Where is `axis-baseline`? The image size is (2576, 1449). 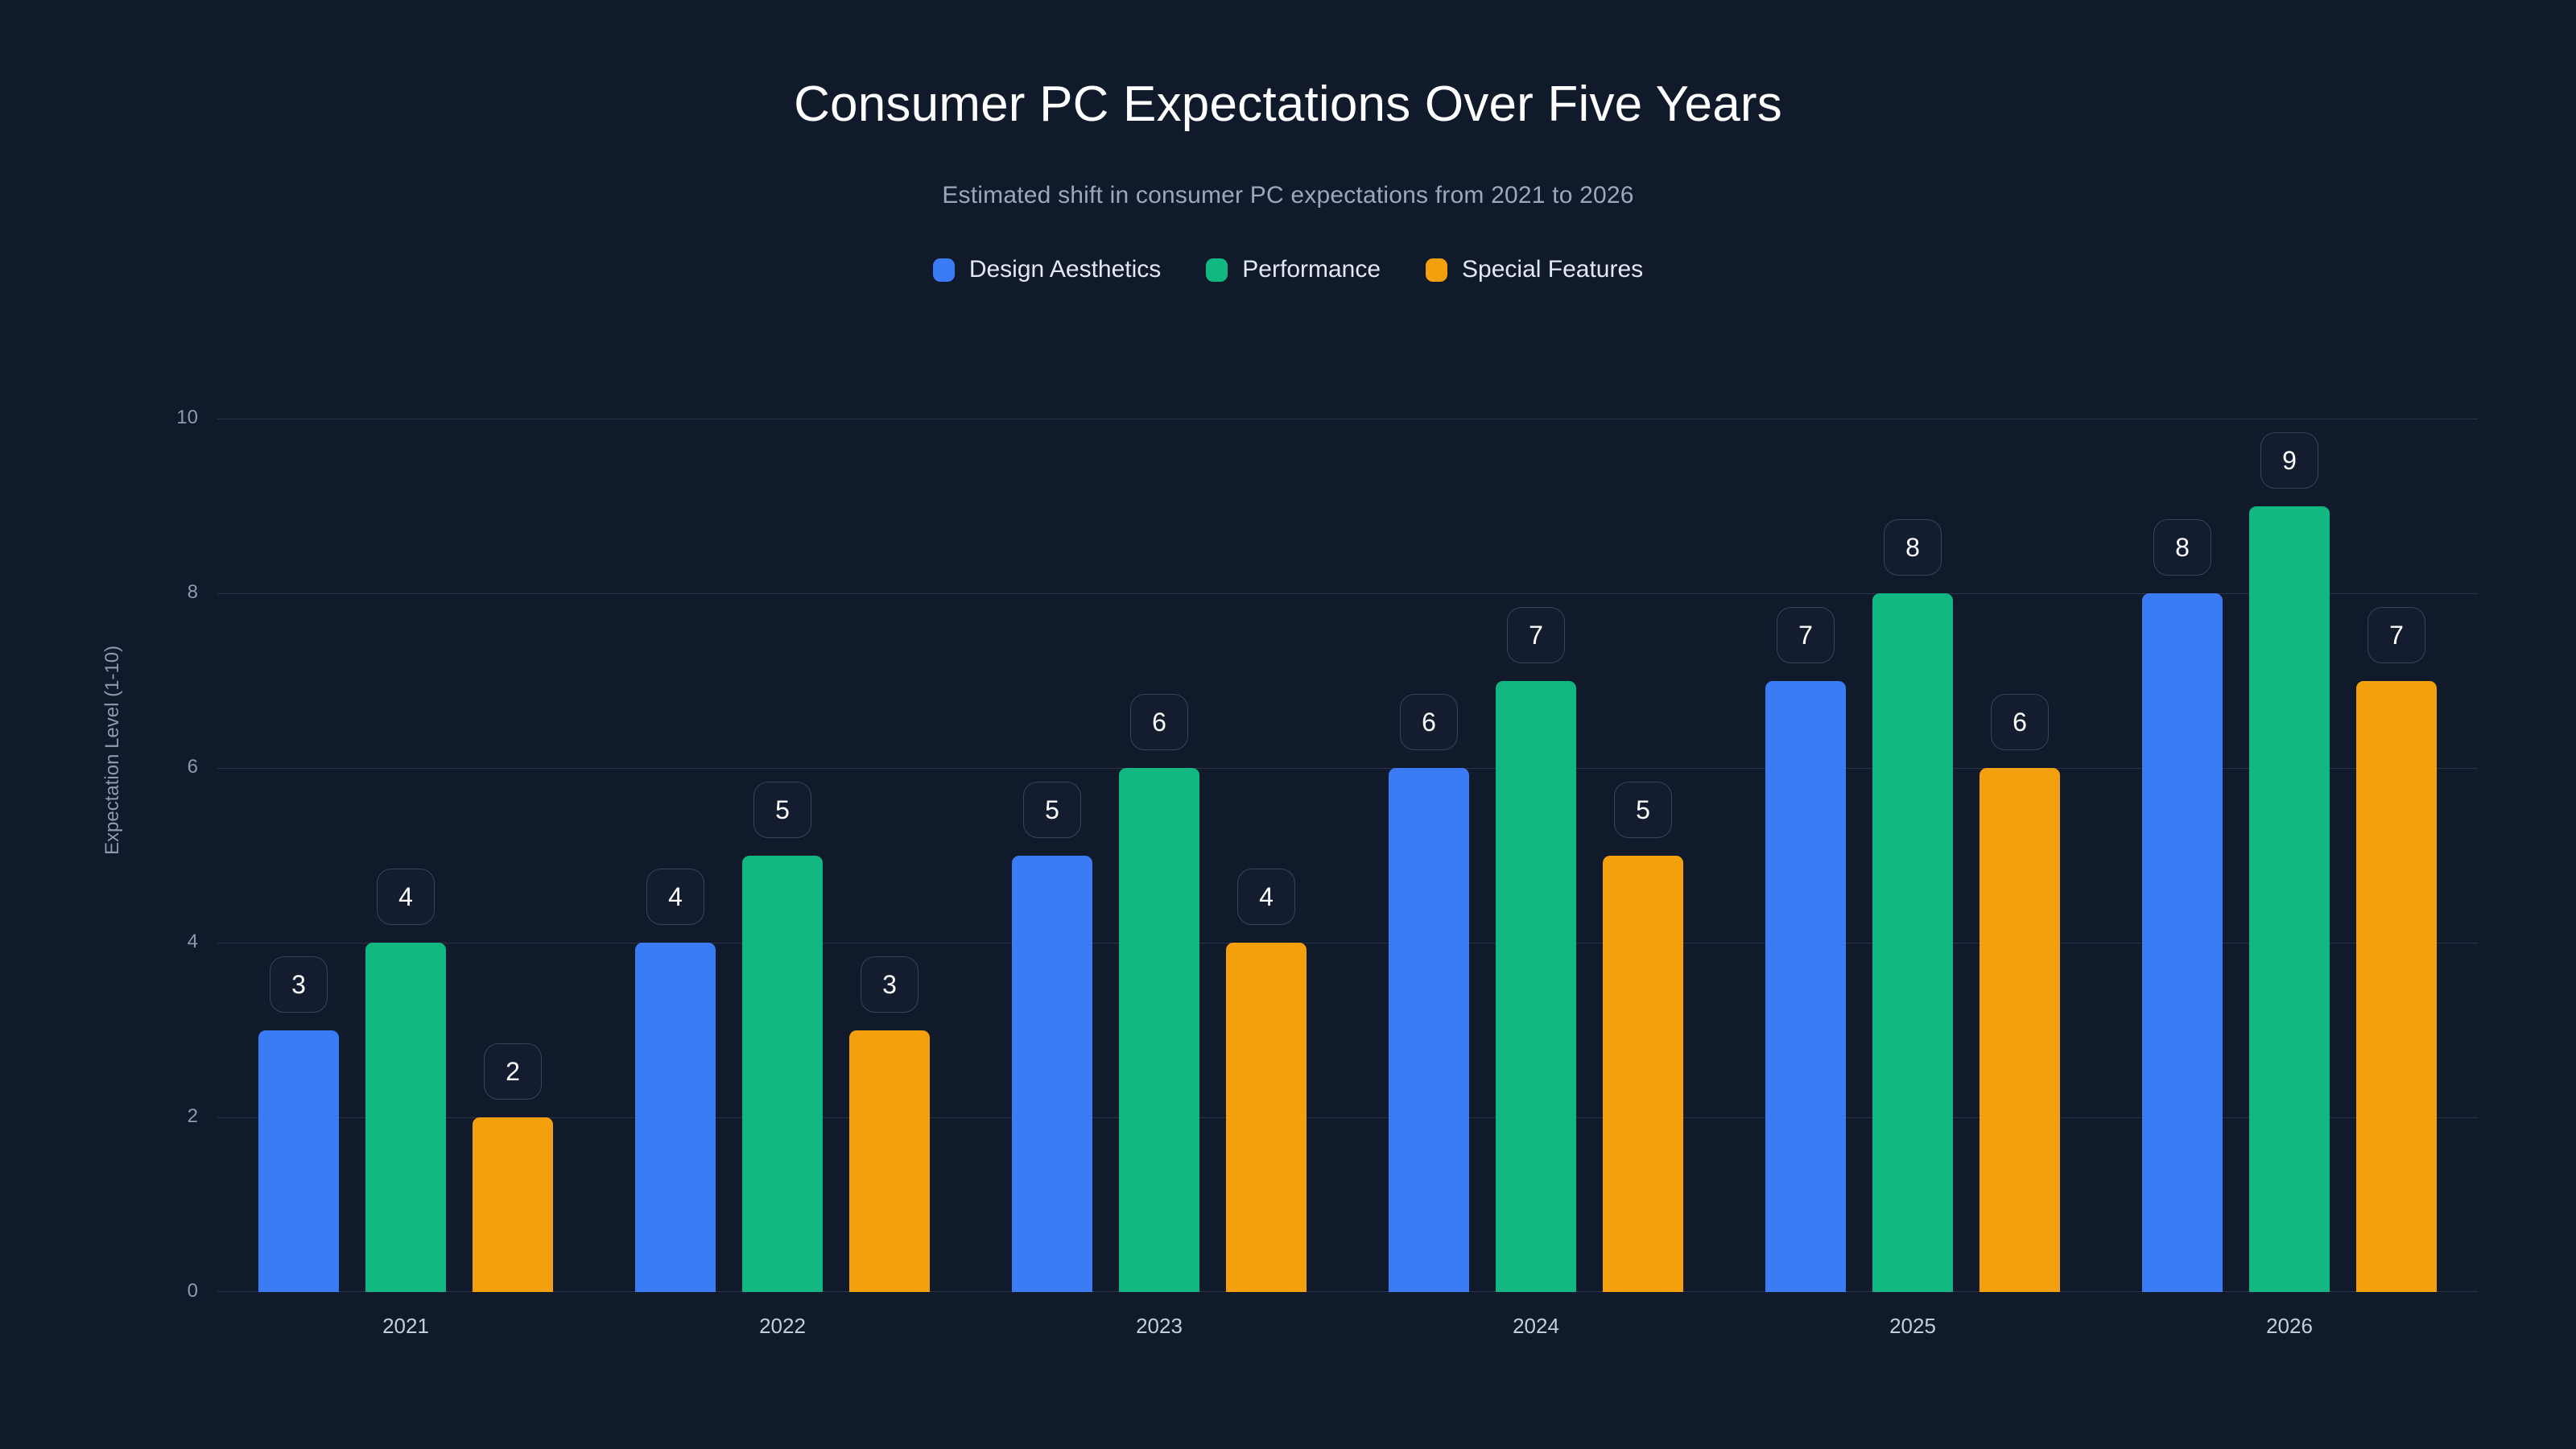 axis-baseline is located at coordinates (1347, 1291).